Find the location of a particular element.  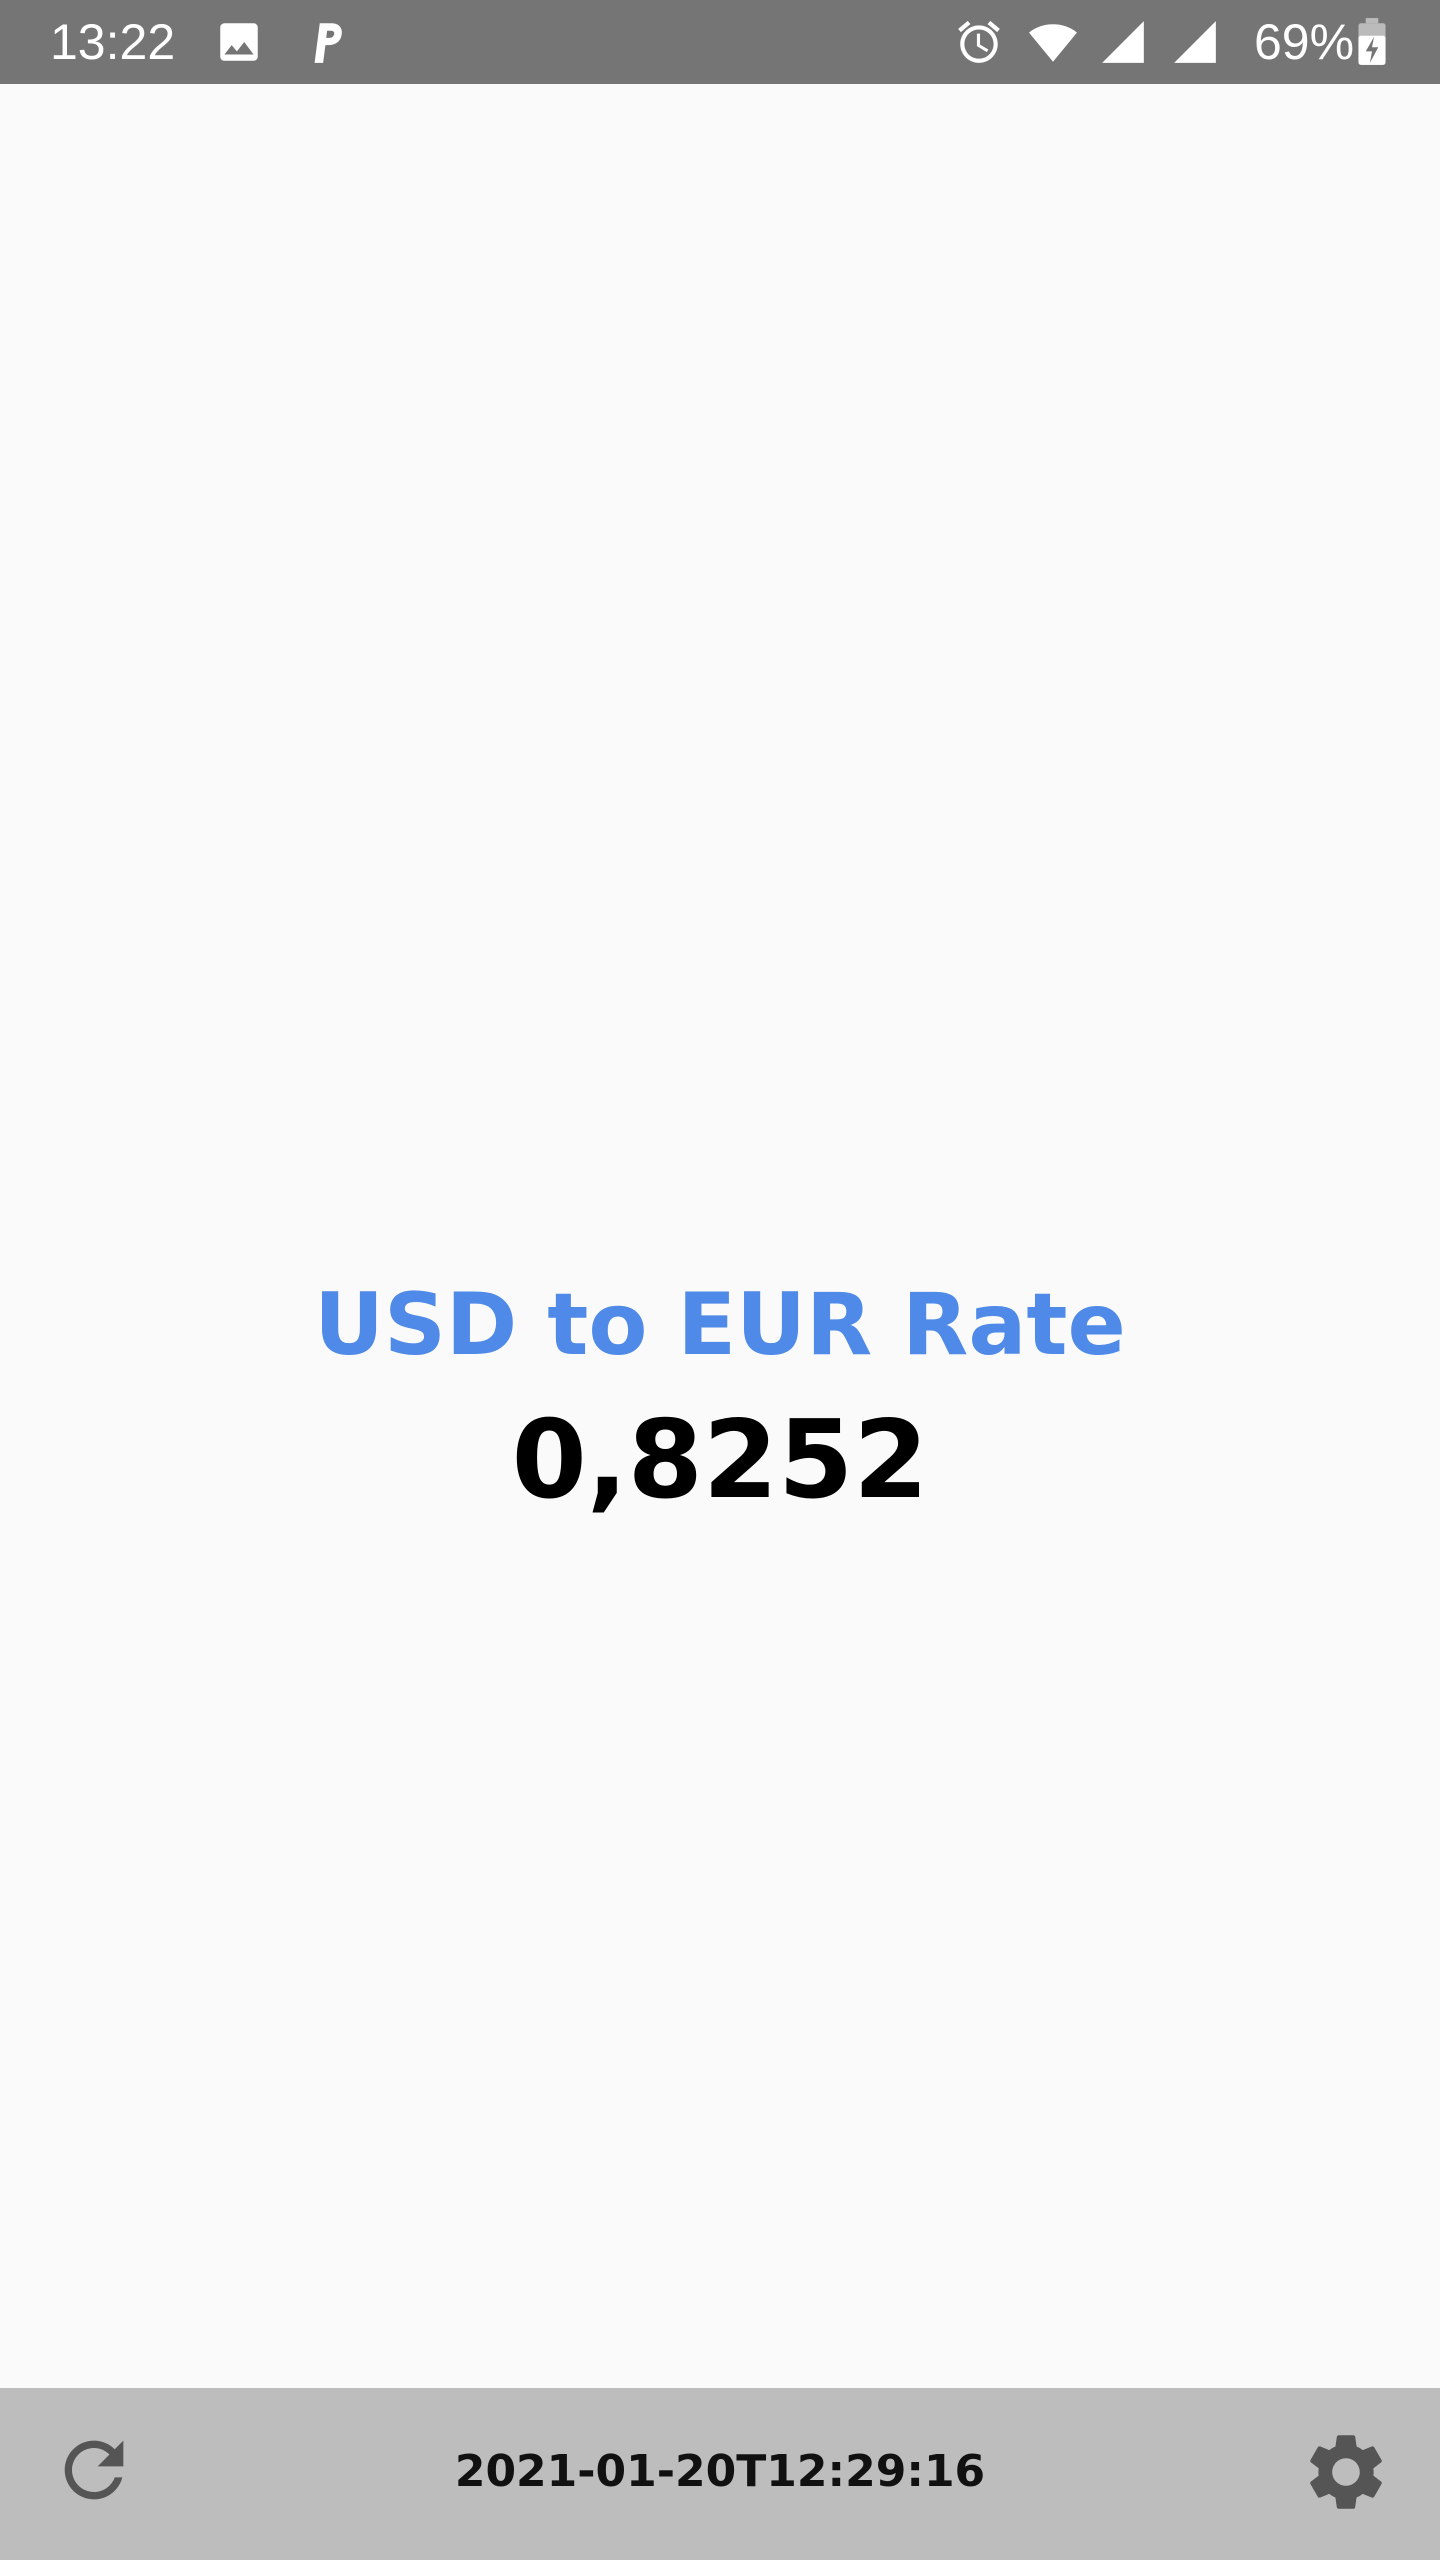

image-icon is located at coordinates (239, 42).